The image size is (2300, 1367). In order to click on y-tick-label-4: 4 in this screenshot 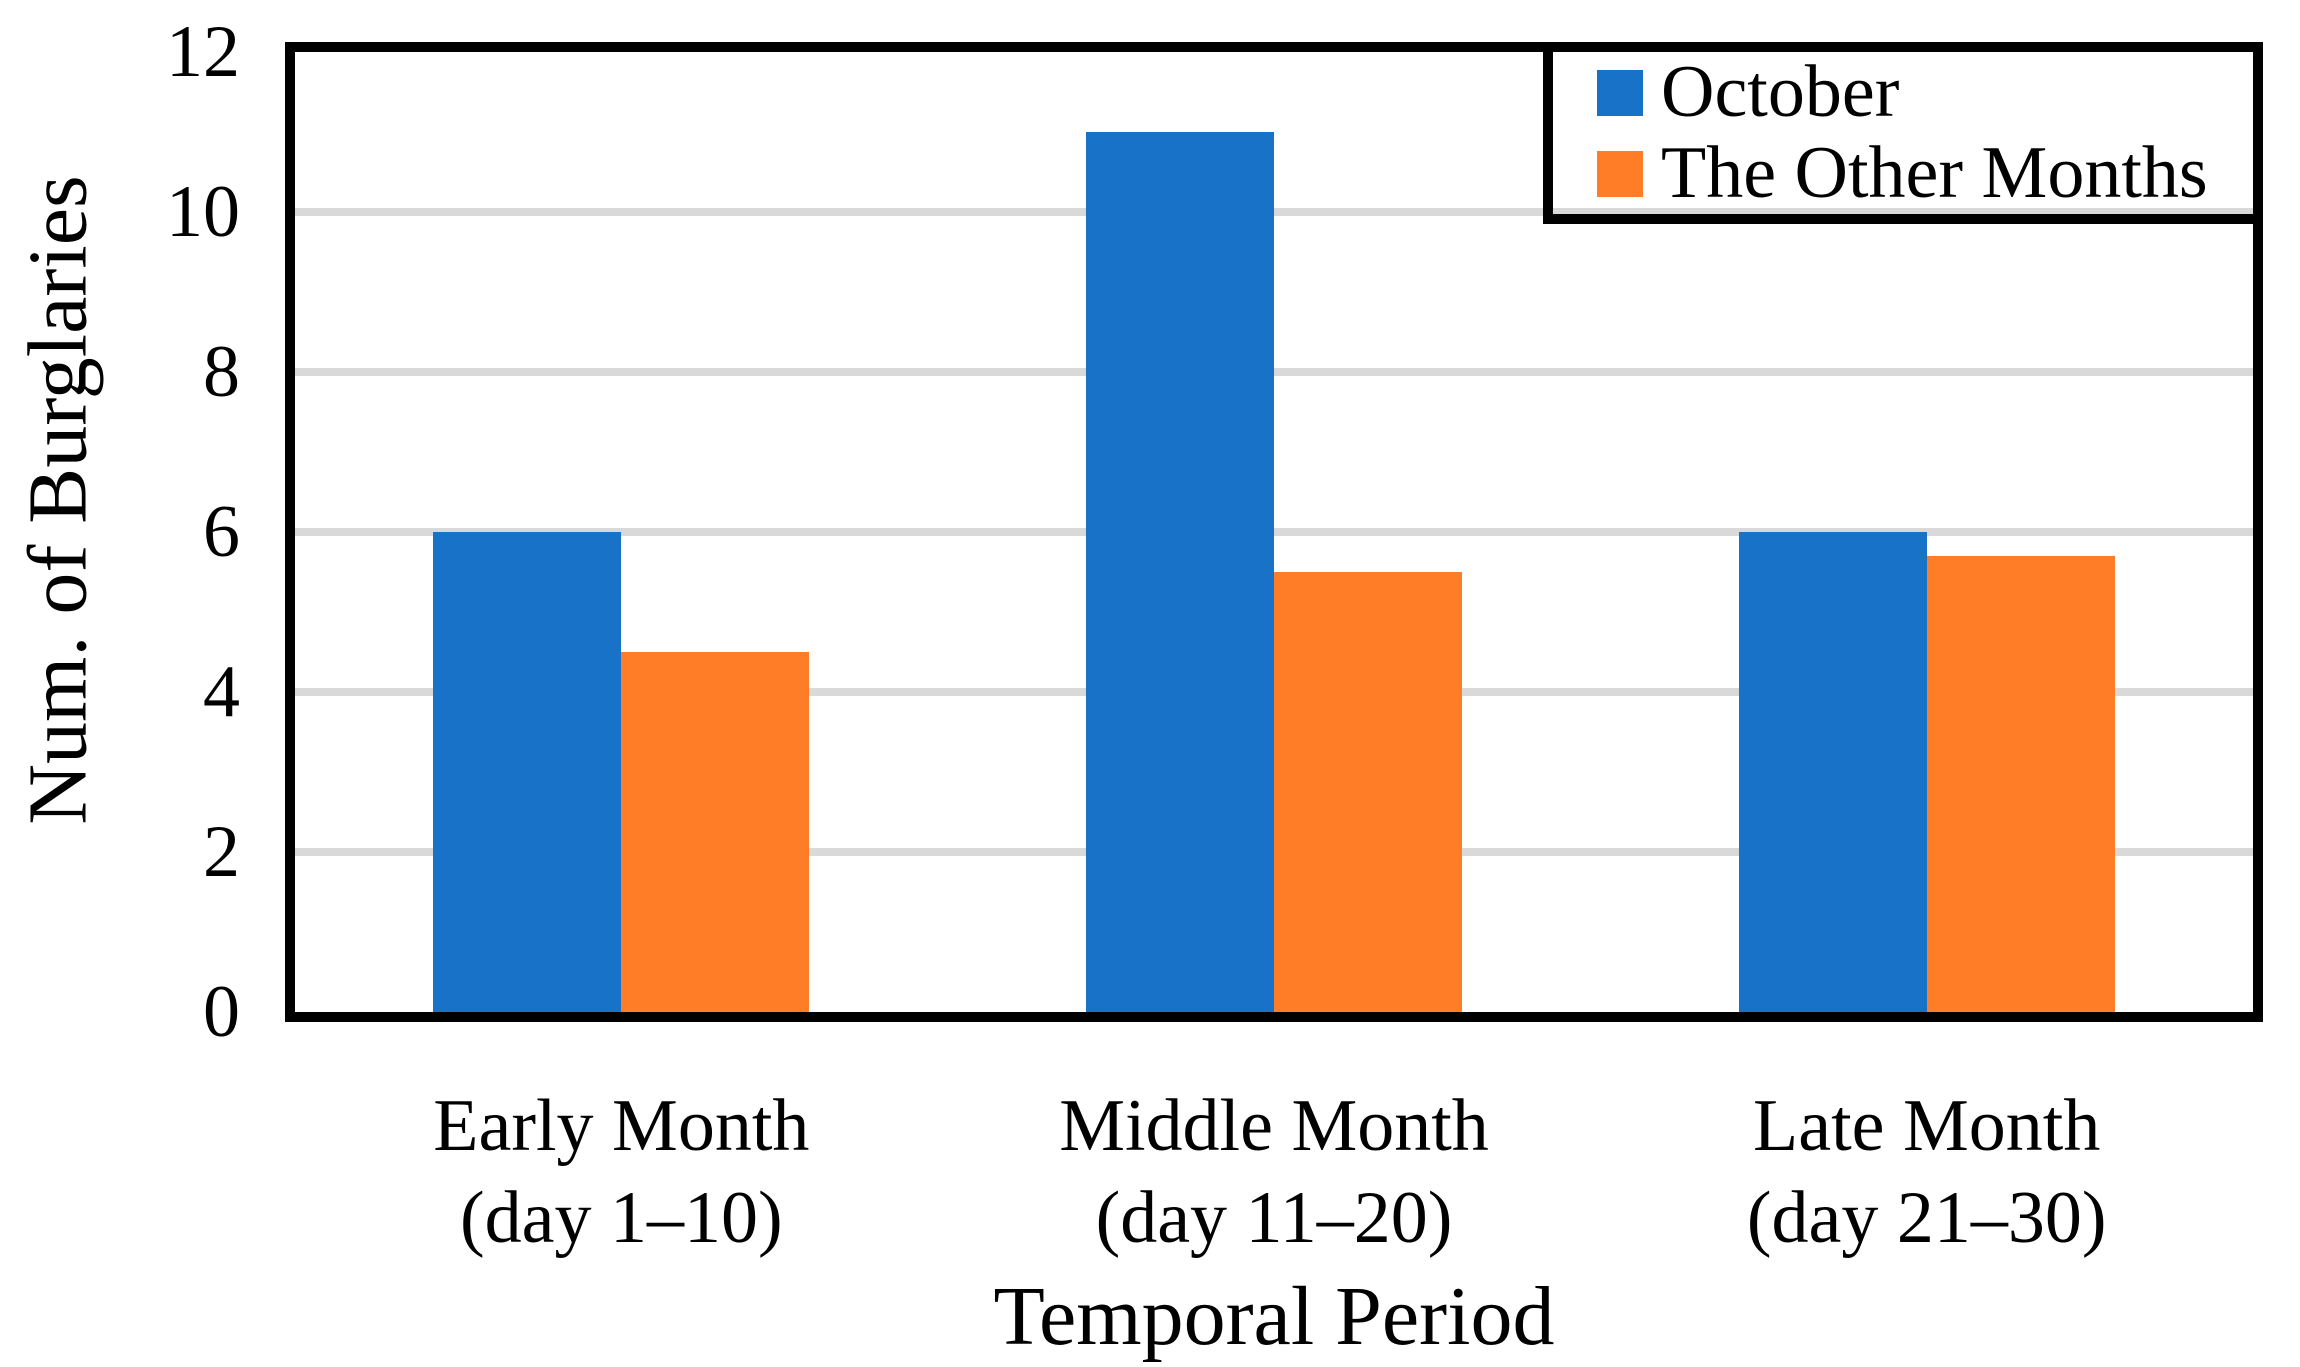, I will do `click(221, 692)`.